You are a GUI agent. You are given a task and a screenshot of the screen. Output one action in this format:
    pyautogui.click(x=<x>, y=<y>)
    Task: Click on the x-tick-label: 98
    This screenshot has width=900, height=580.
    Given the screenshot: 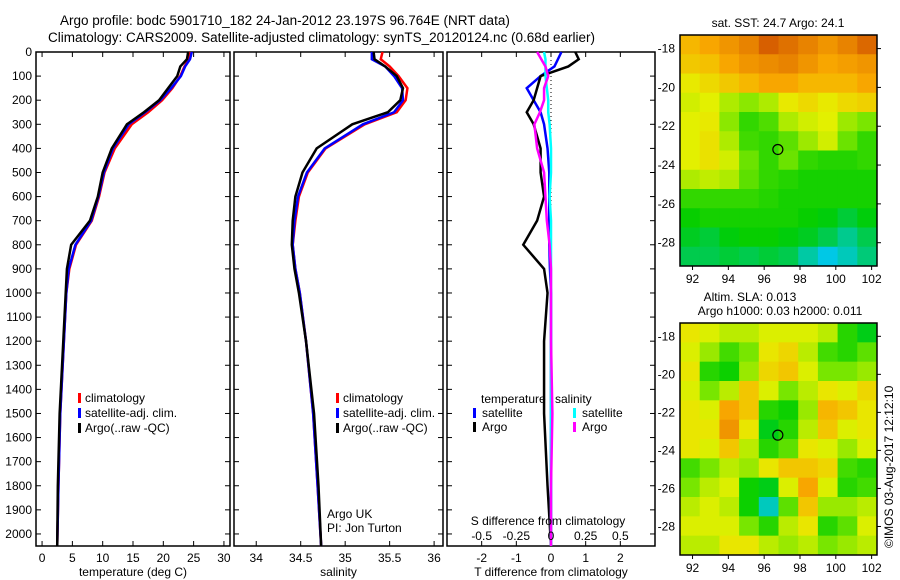 What is the action you would take?
    pyautogui.click(x=800, y=279)
    